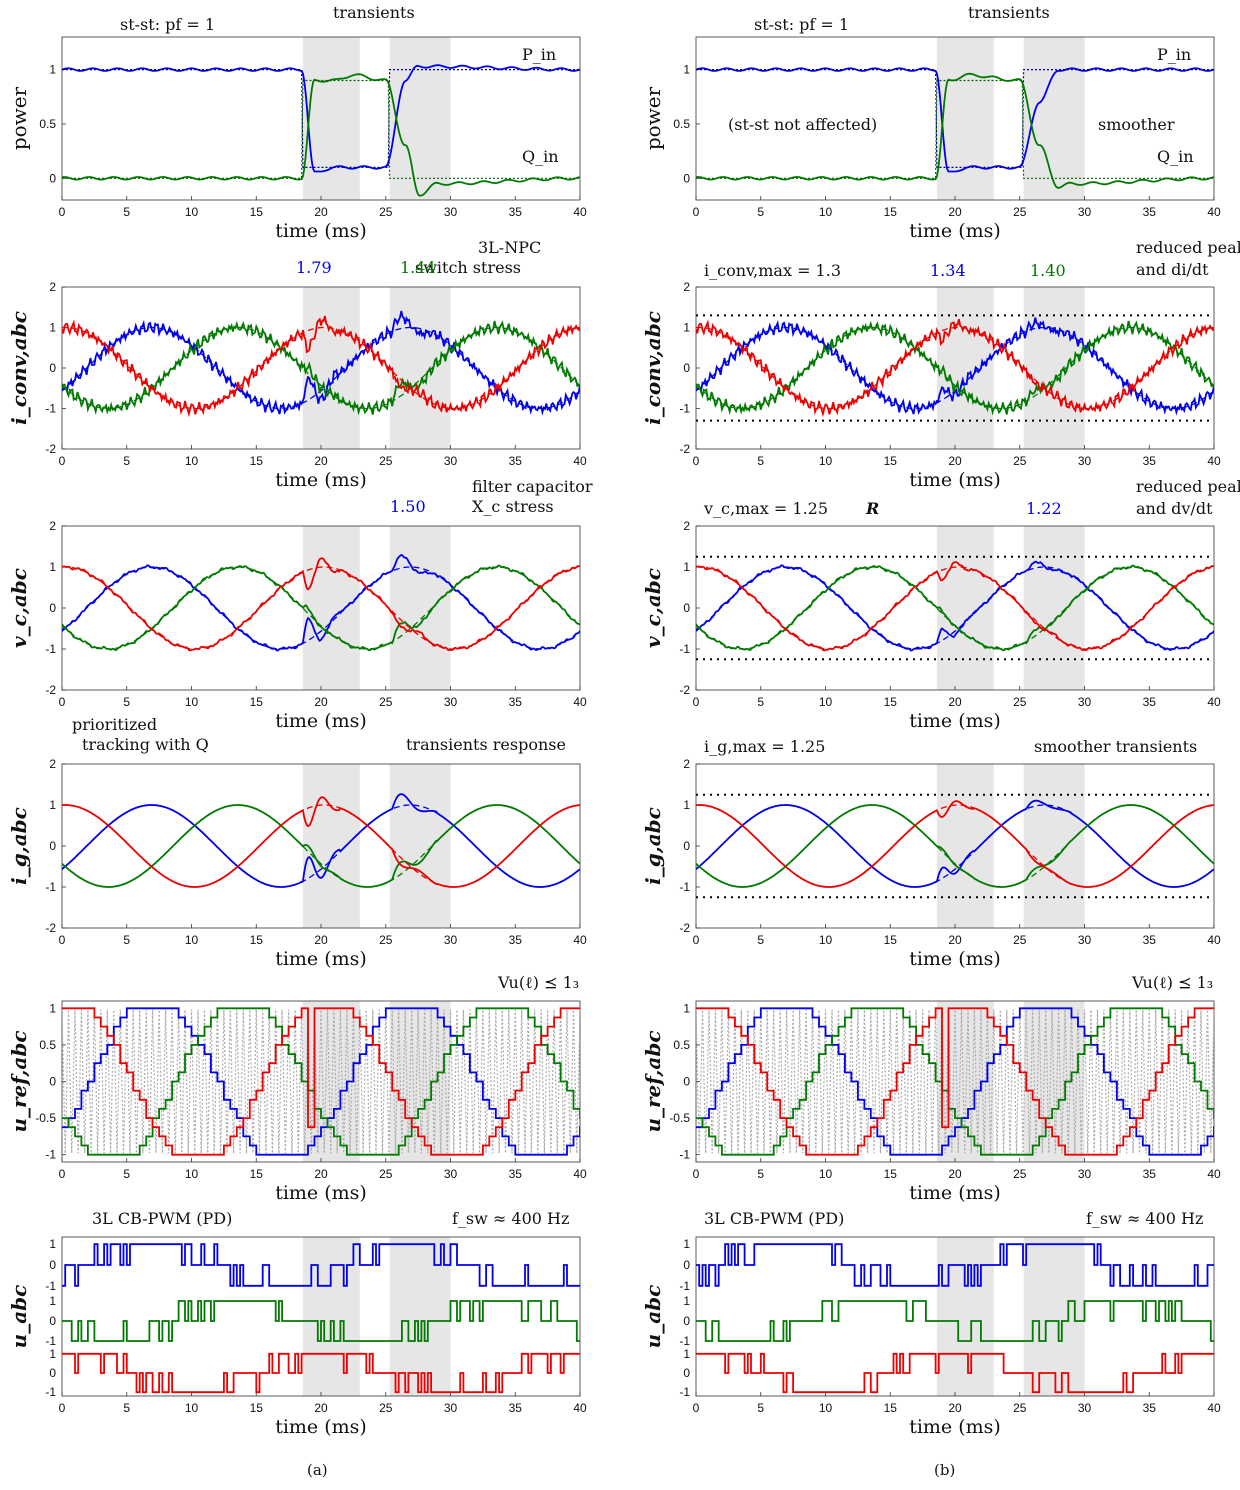  I want to click on a-vc-ytick-label: 2, so click(52, 526).